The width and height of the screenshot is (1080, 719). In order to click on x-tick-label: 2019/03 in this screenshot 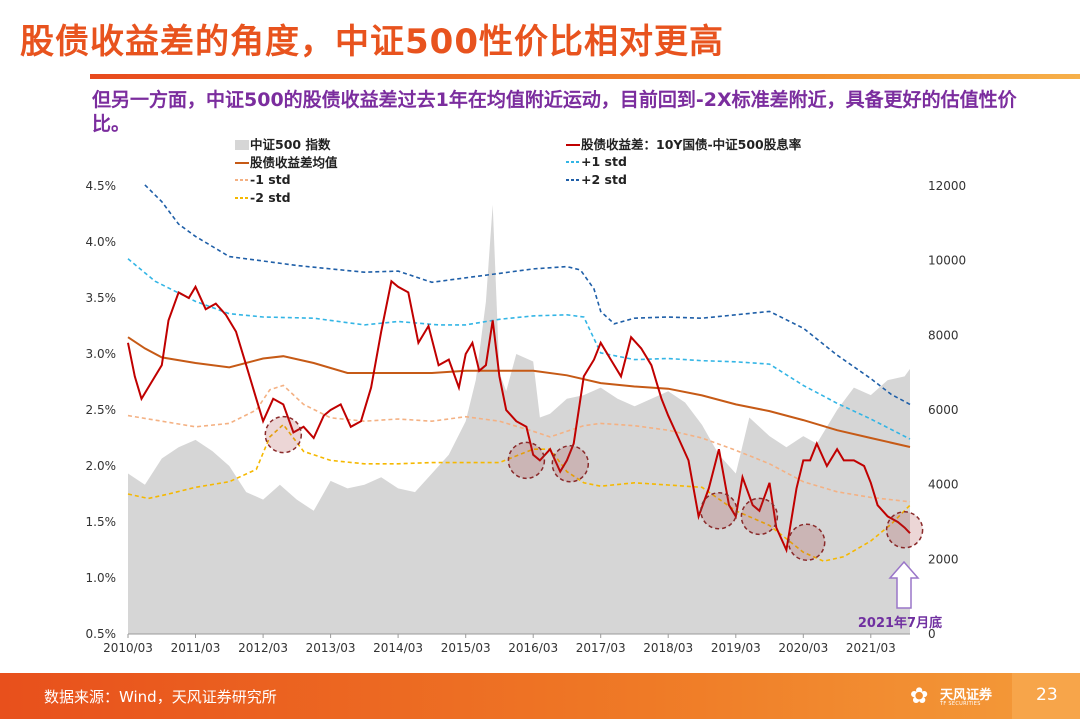, I will do `click(736, 648)`.